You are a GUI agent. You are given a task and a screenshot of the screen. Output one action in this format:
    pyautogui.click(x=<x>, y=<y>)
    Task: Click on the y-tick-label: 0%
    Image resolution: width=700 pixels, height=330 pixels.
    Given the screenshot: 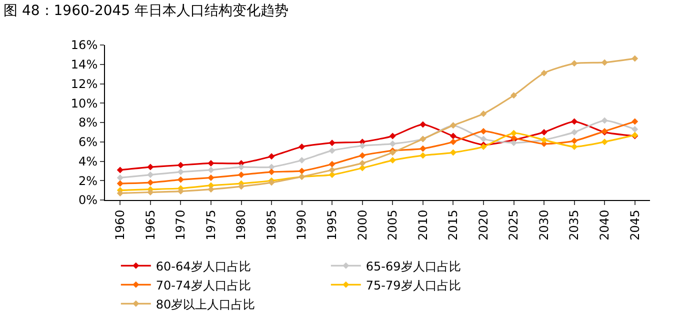 What is the action you would take?
    pyautogui.click(x=88, y=200)
    